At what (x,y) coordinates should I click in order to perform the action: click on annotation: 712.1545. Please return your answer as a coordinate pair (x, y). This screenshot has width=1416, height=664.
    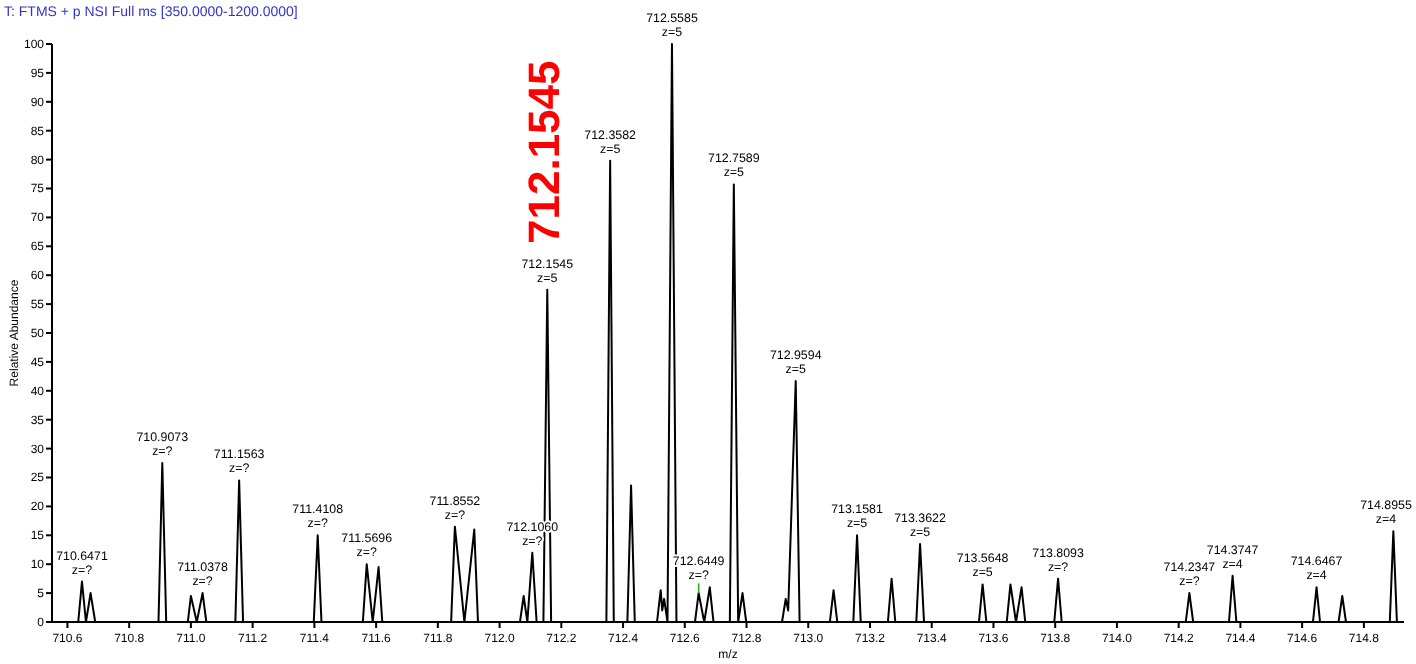
    Looking at the image, I should click on (544, 152).